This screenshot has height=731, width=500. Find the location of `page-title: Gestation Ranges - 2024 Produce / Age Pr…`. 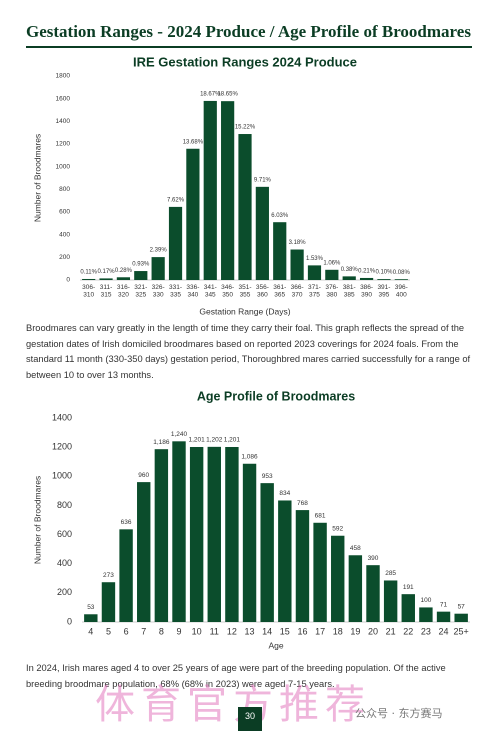

page-title: Gestation Ranges - 2024 Produce / Age Pr… is located at coordinates (248, 31).